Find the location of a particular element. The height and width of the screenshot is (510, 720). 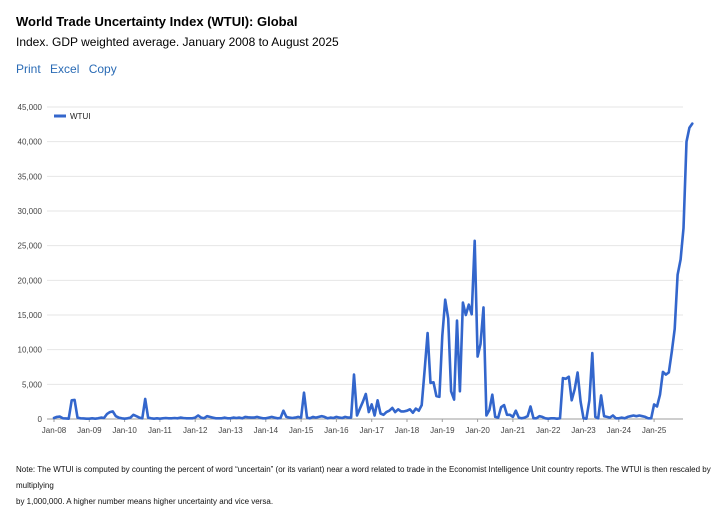

export-links: Print Excel Copy is located at coordinates (69, 69).